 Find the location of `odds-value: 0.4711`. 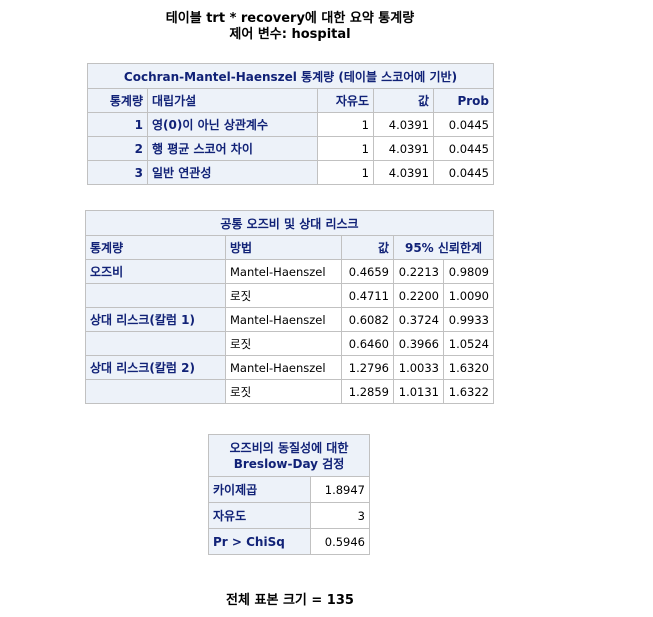

odds-value: 0.4711 is located at coordinates (367, 295).